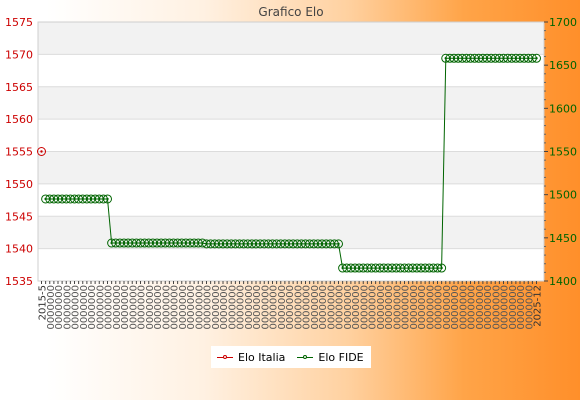 The width and height of the screenshot is (580, 400). I want to click on legend-item-elo-fide: Elo FIDE, so click(330, 357).